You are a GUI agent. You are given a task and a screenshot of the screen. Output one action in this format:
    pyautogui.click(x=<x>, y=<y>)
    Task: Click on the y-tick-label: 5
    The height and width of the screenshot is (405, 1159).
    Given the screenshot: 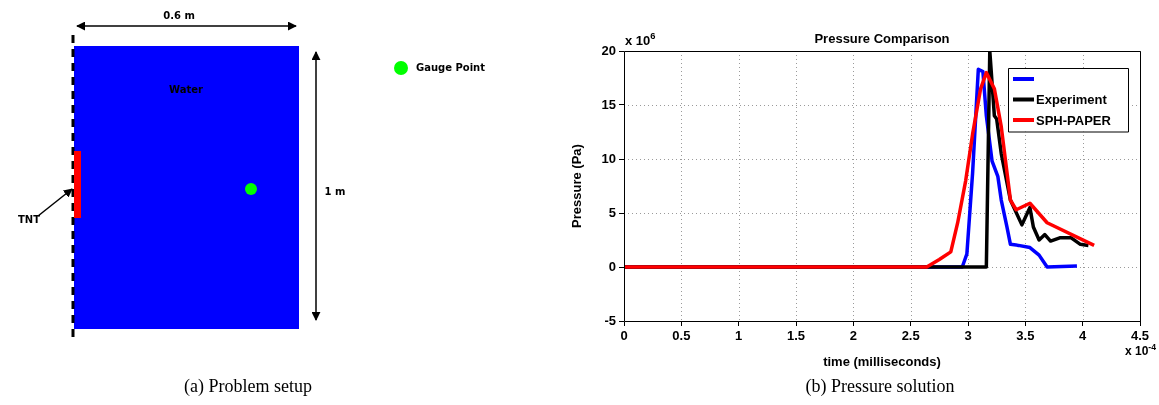 What is the action you would take?
    pyautogui.click(x=612, y=212)
    